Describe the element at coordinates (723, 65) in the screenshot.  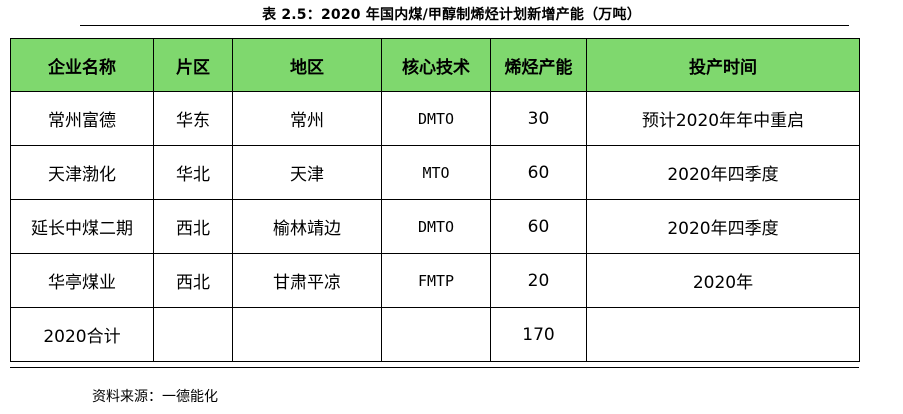
I see `header-start-time: 投产时间` at that location.